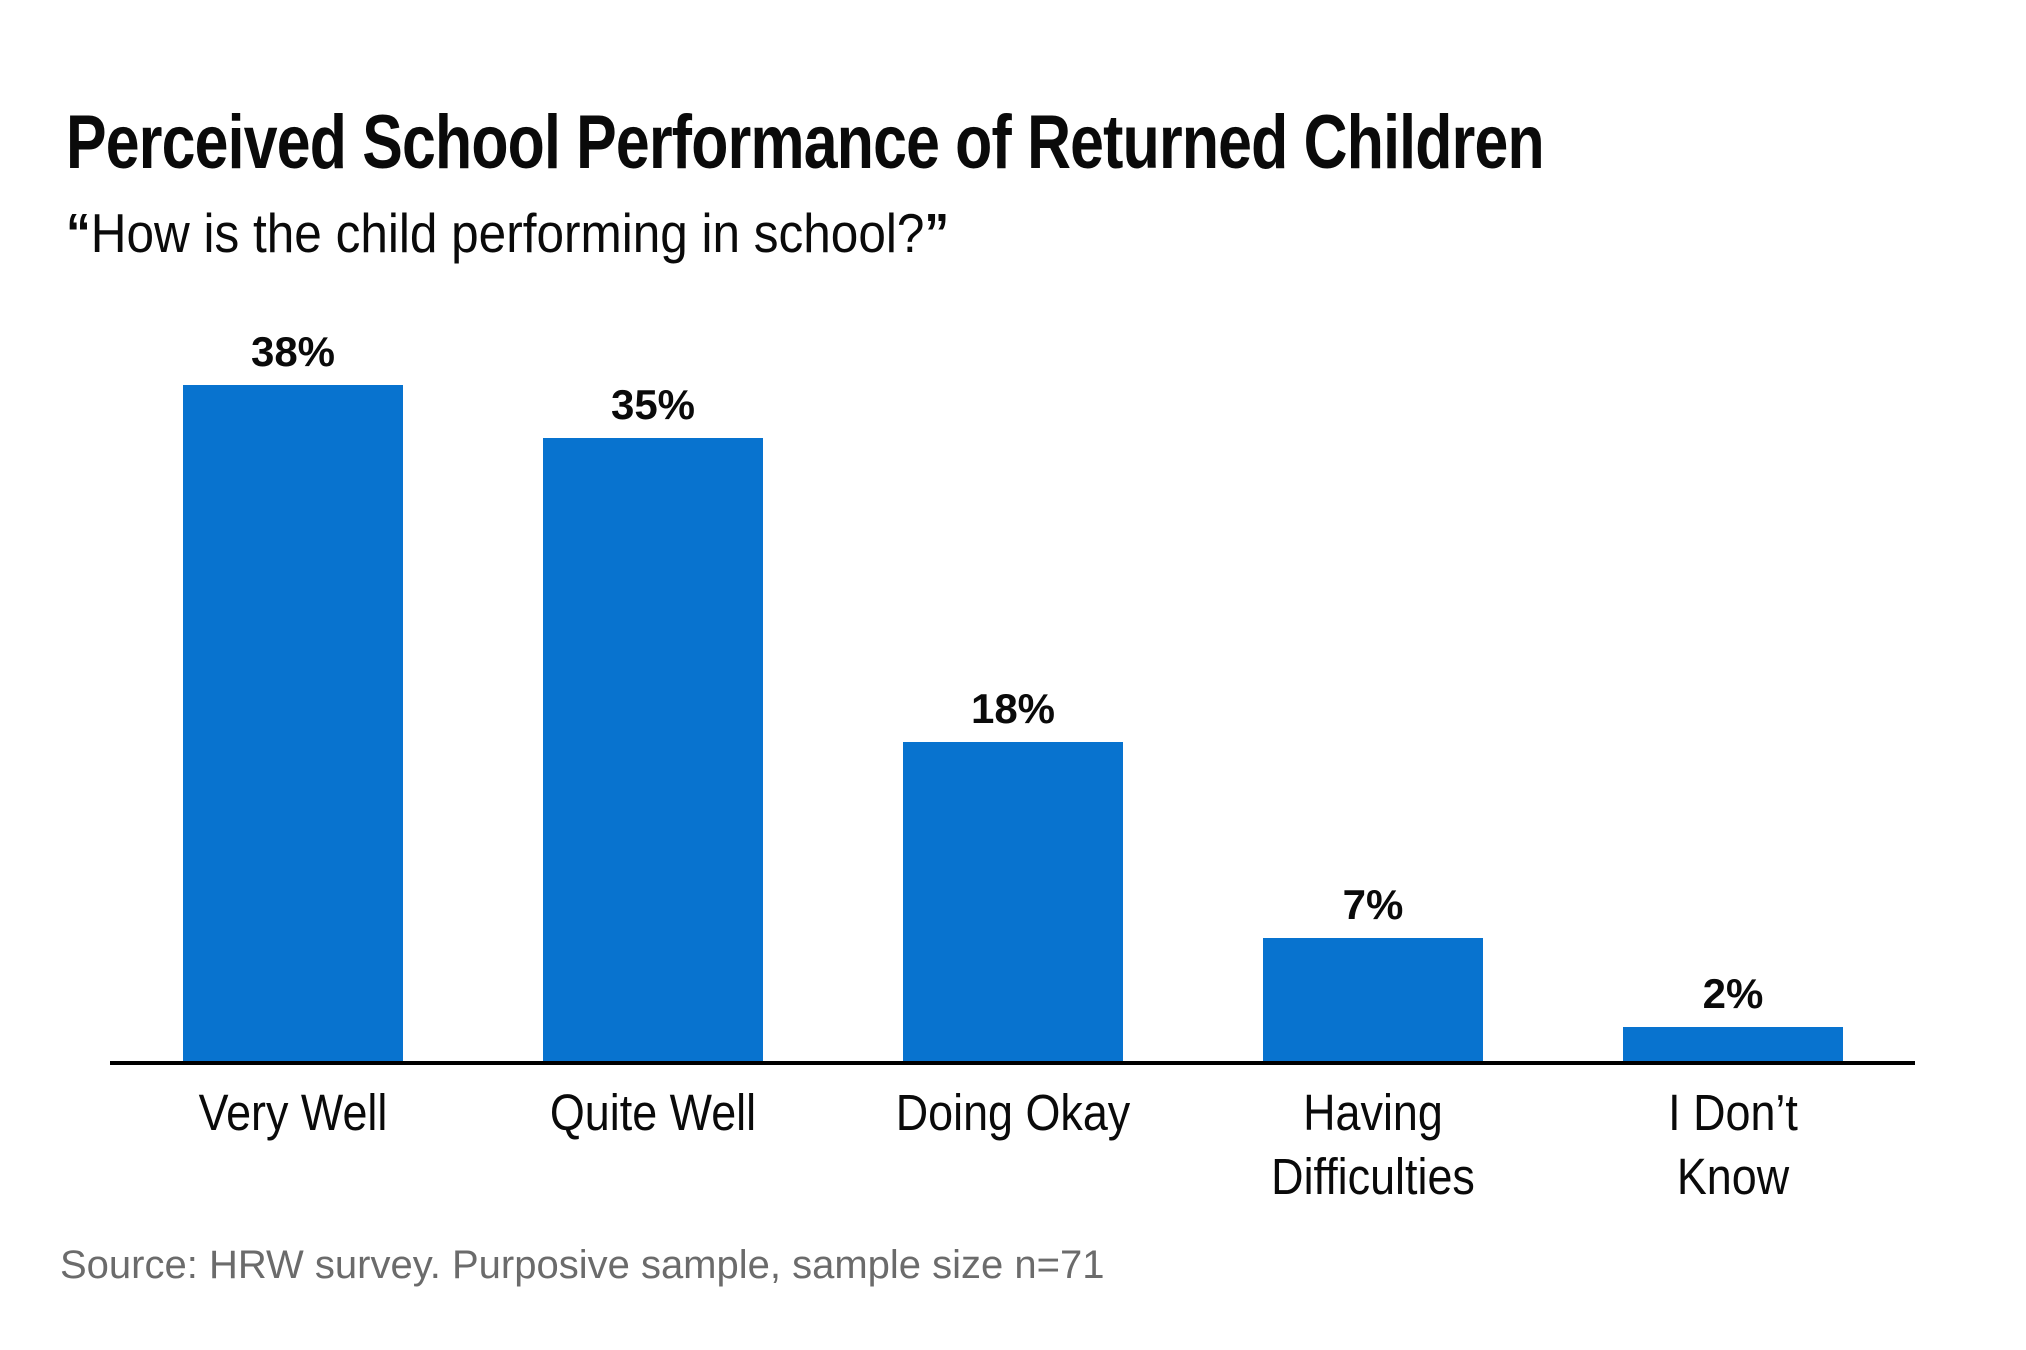  Describe the element at coordinates (1013, 1112) in the screenshot. I see `bar-category-label: Doing Okay` at that location.